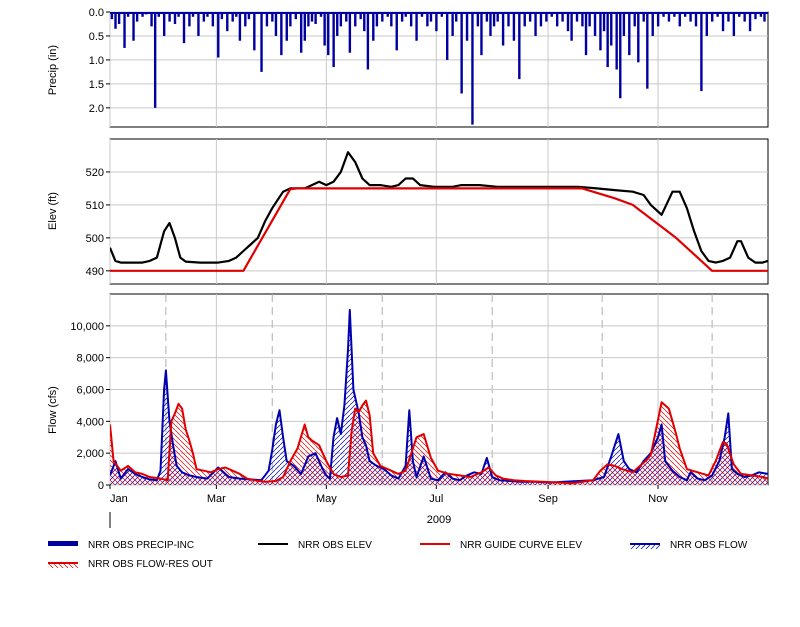 The height and width of the screenshot is (627, 800). I want to click on legend-item: NRR OBS FLOW-RES OUT, so click(130, 564).